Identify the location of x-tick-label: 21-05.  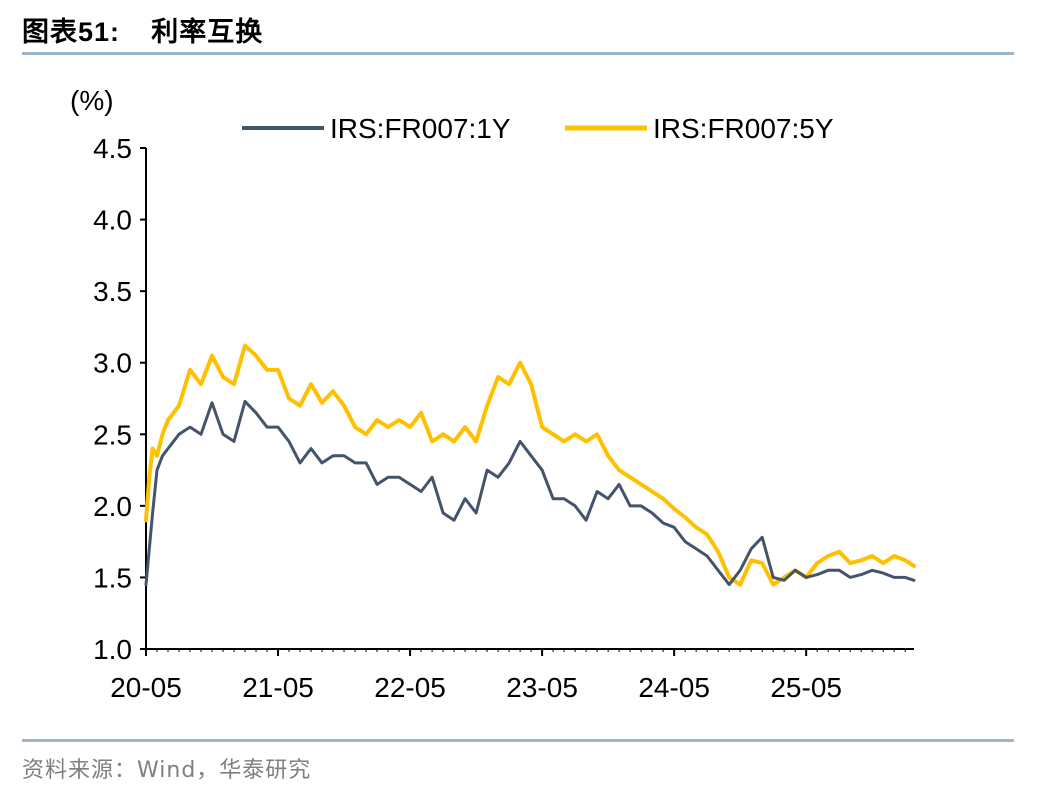
(278, 687).